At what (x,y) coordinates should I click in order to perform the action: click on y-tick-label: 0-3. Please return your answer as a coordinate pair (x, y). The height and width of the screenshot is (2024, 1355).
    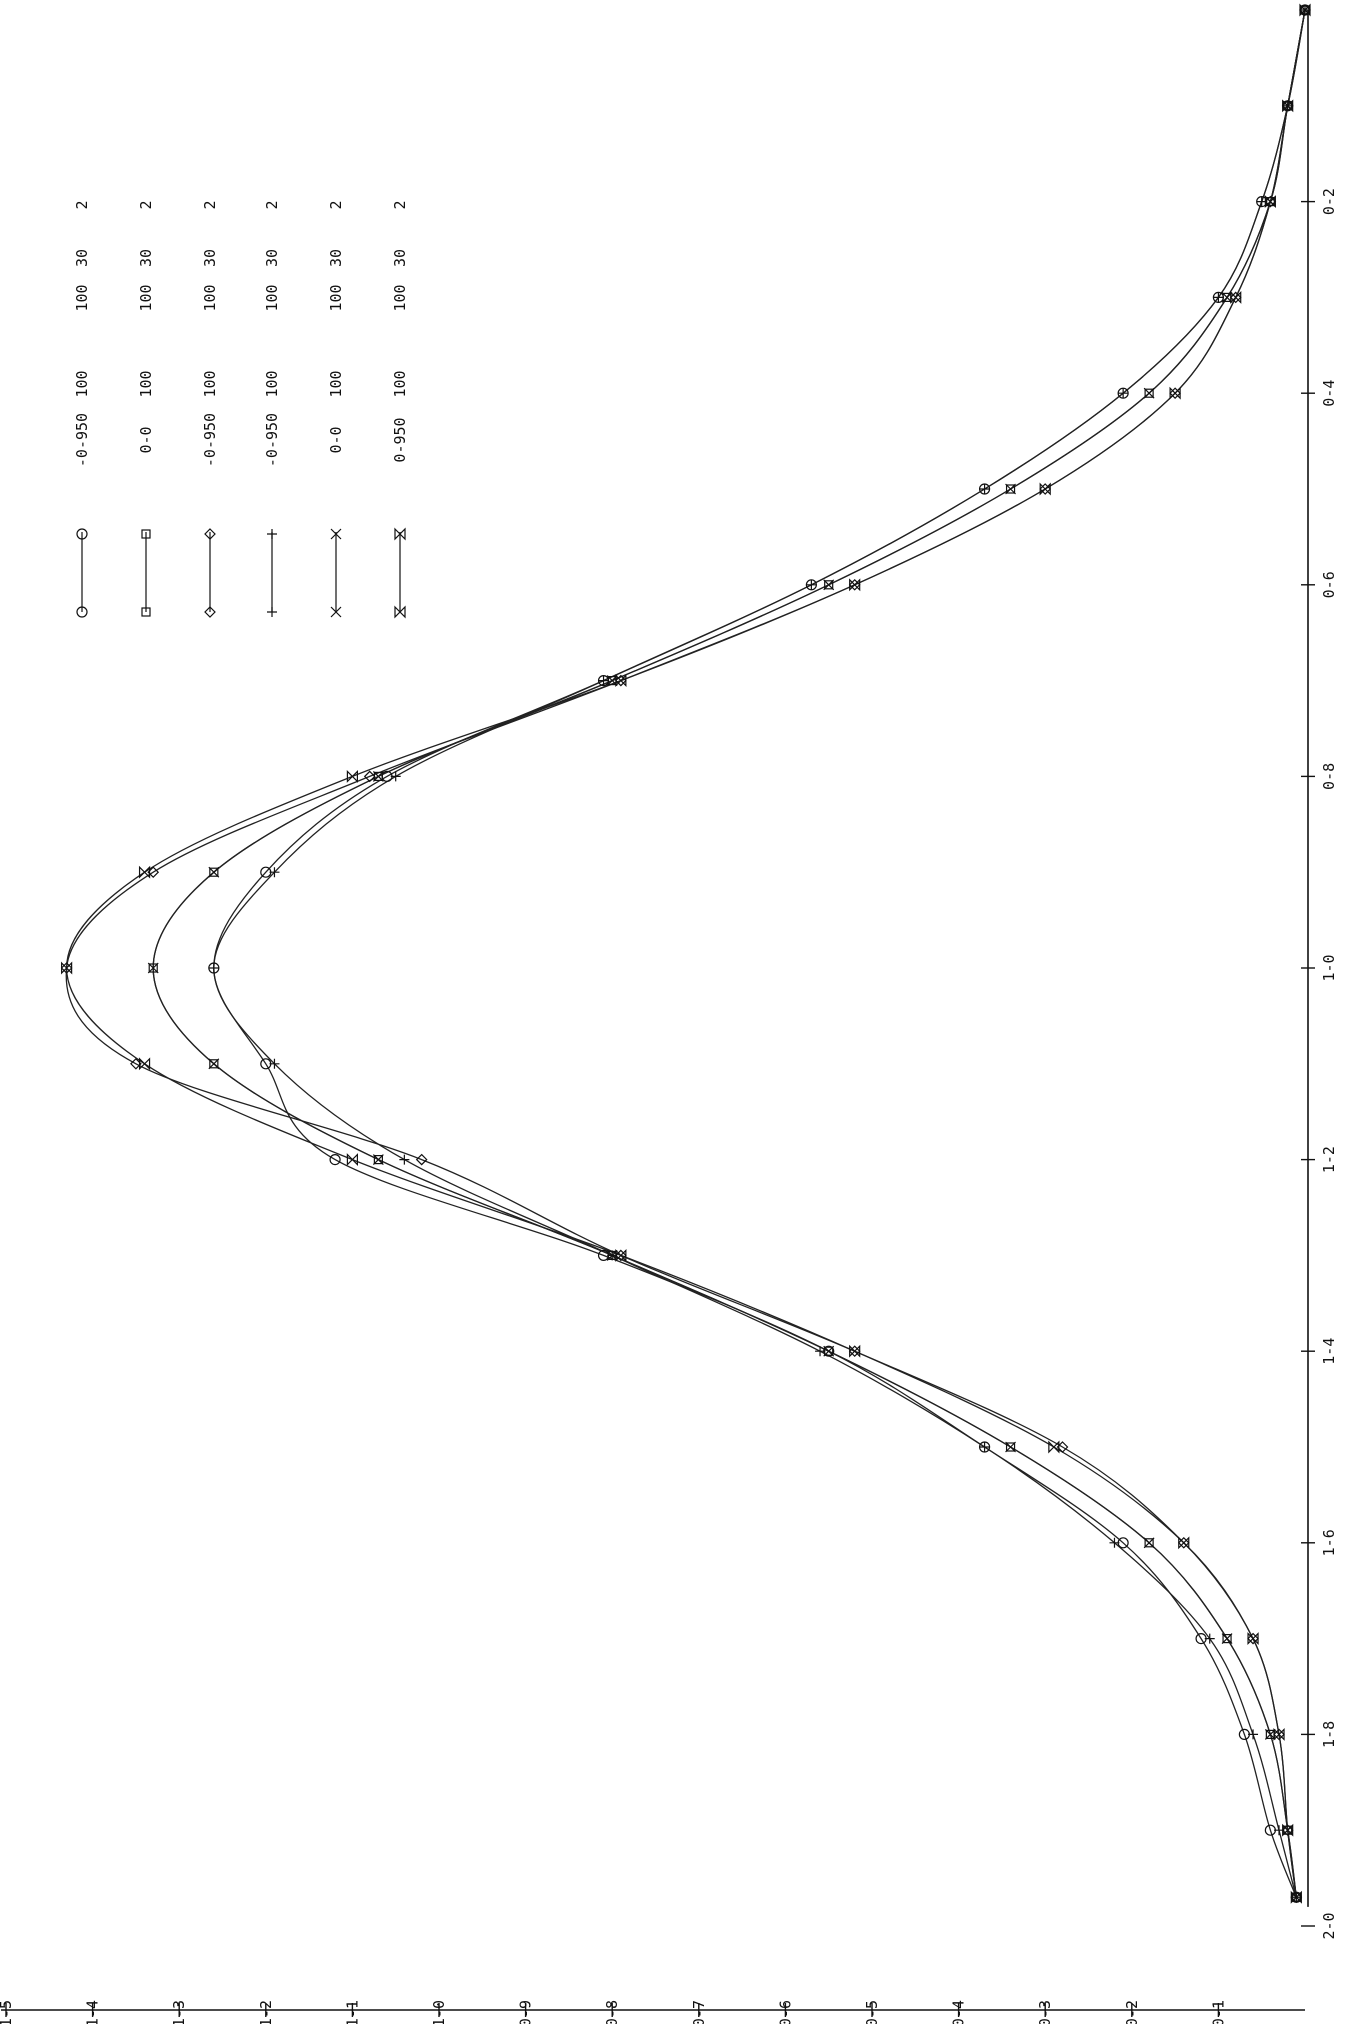
    Looking at the image, I should click on (1045, 2012).